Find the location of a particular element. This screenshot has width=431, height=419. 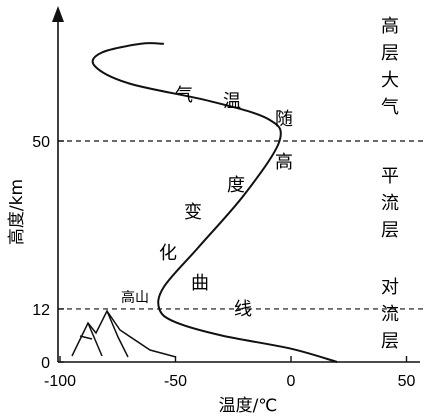

y-tick-labels: 0 12 50 is located at coordinates (48, 253).